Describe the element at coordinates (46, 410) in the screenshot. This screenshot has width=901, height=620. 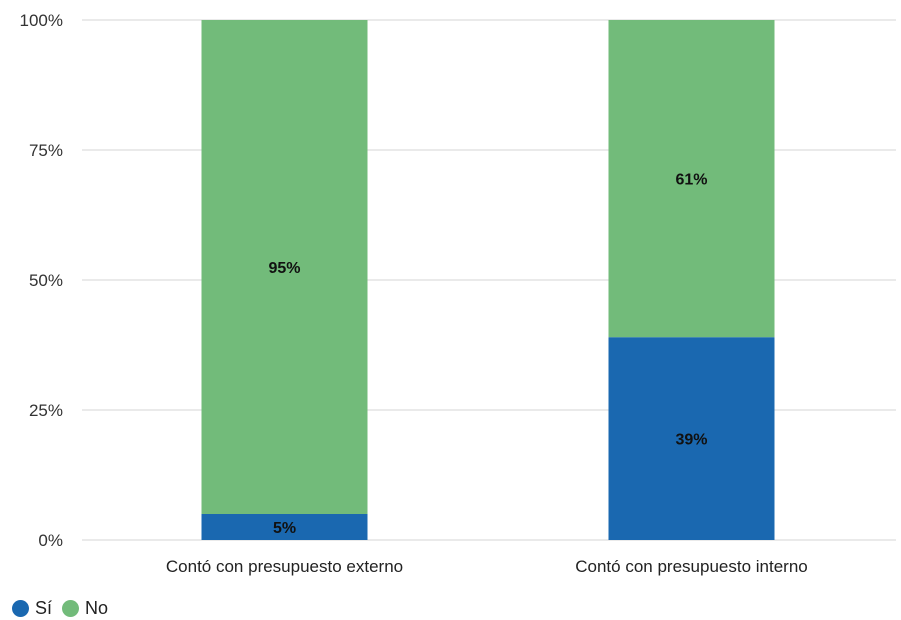
I see `y-tick-label: 25%` at that location.